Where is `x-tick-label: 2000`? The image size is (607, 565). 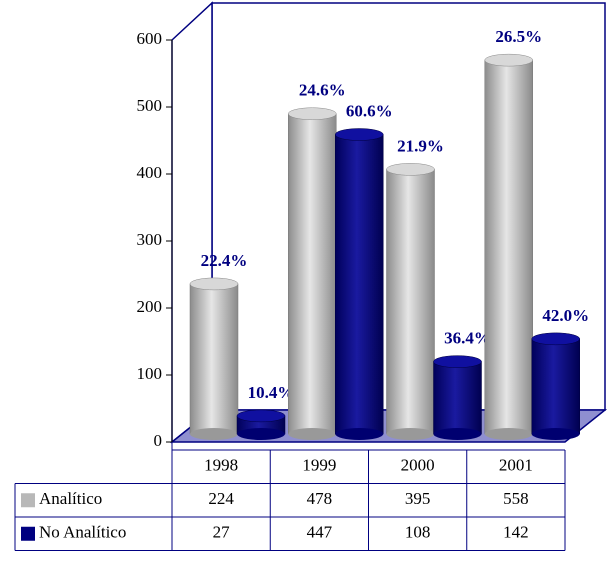
x-tick-label: 2000 is located at coordinates (418, 465).